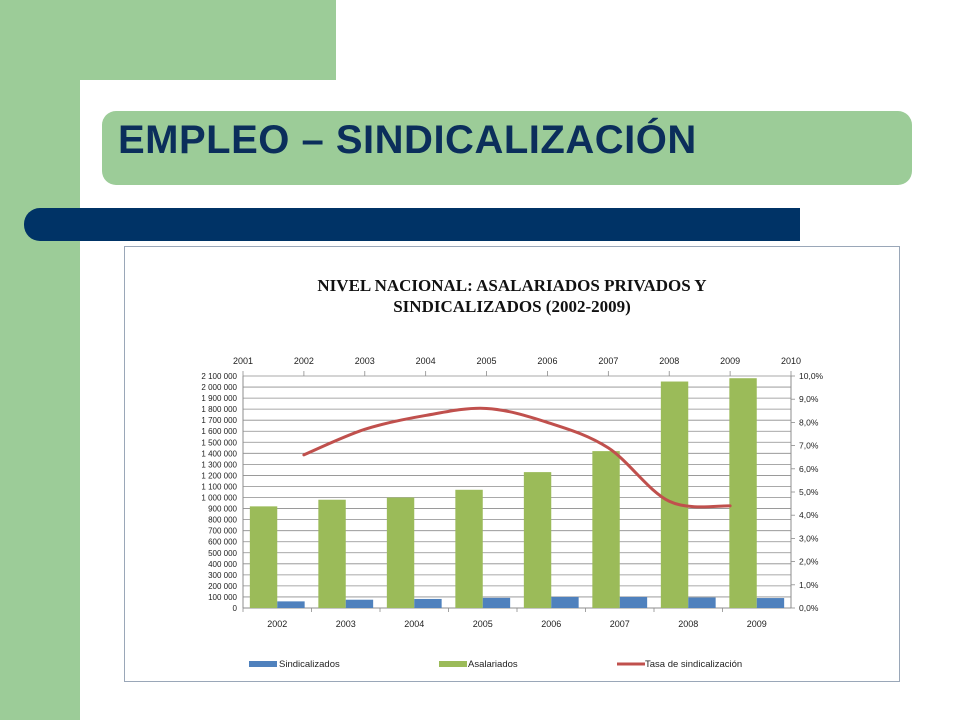 Image resolution: width=960 pixels, height=720 pixels. What do you see at coordinates (517, 457) in the screenshot?
I see `line-tasa` at bounding box center [517, 457].